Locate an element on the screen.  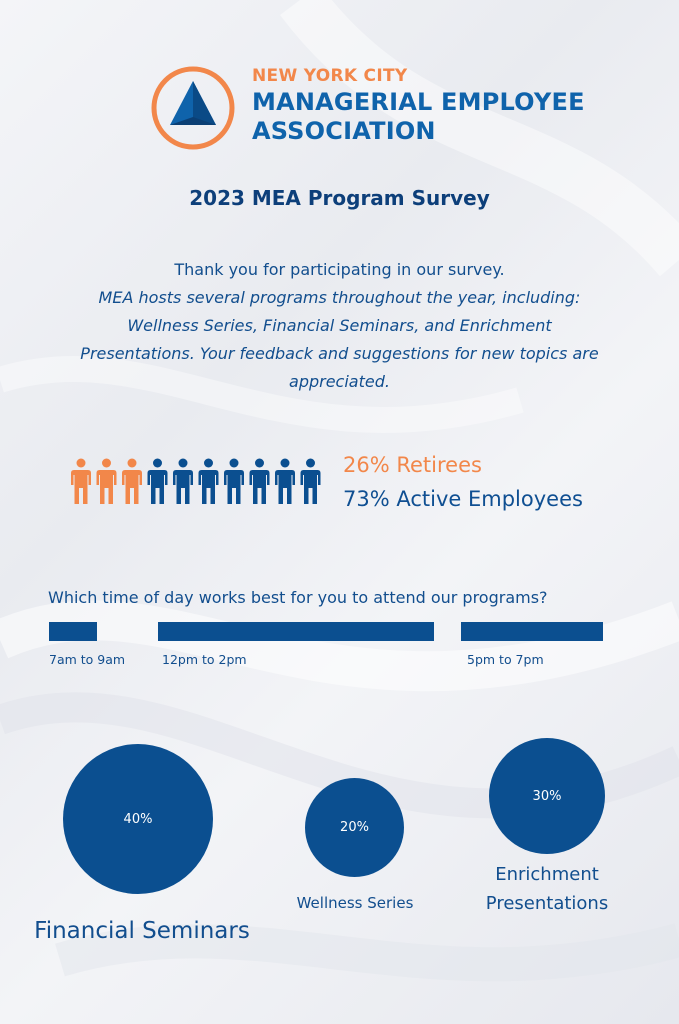
bubble-enrichment-presentations: 30% is located at coordinates (547, 796).